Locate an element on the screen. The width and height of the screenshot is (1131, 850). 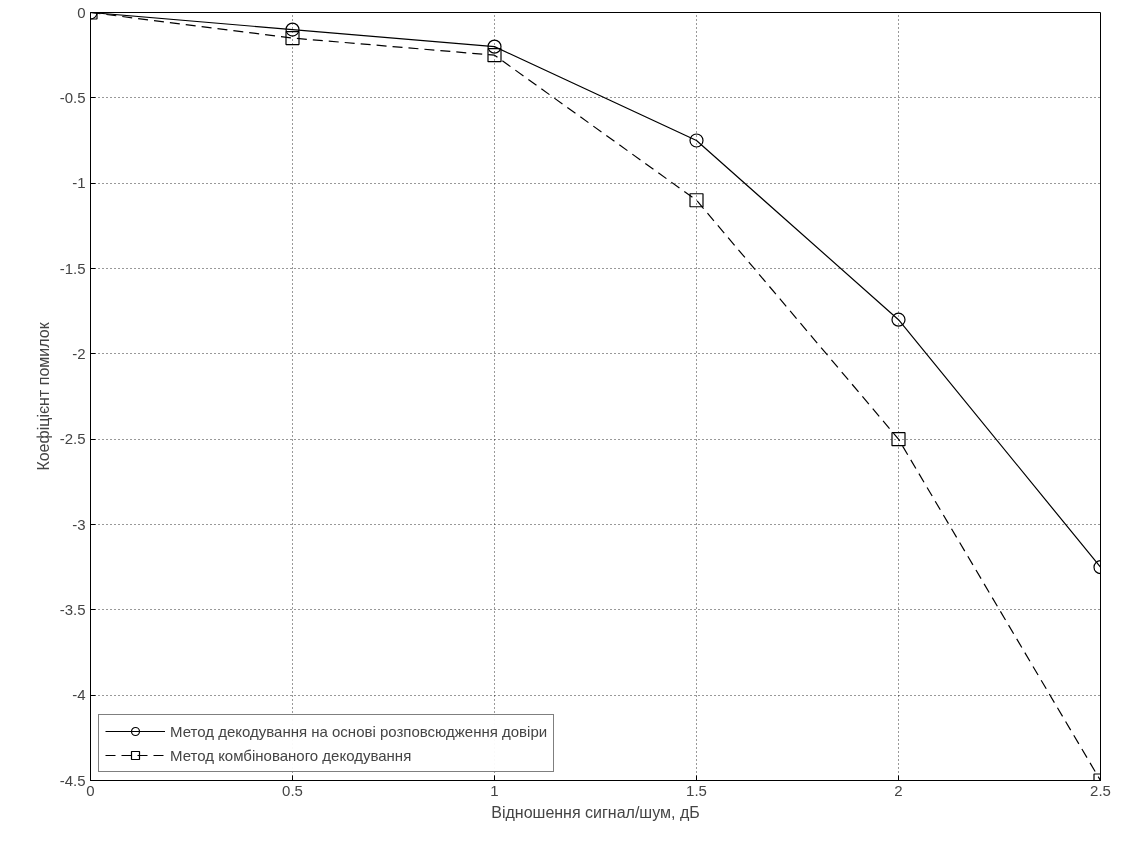
y-tick-label: -2.5 is located at coordinates (72, 439).